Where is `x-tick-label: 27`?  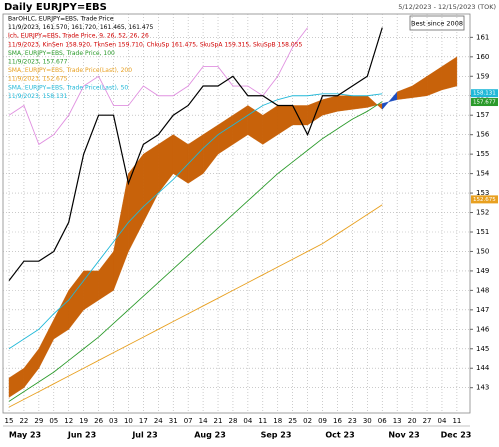 x-tick-label: 27 is located at coordinates (427, 421).